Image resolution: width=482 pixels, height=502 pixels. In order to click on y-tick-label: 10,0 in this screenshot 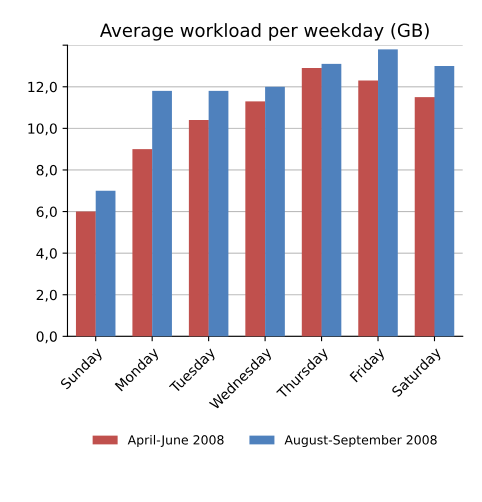, I will do `click(42, 129)`.